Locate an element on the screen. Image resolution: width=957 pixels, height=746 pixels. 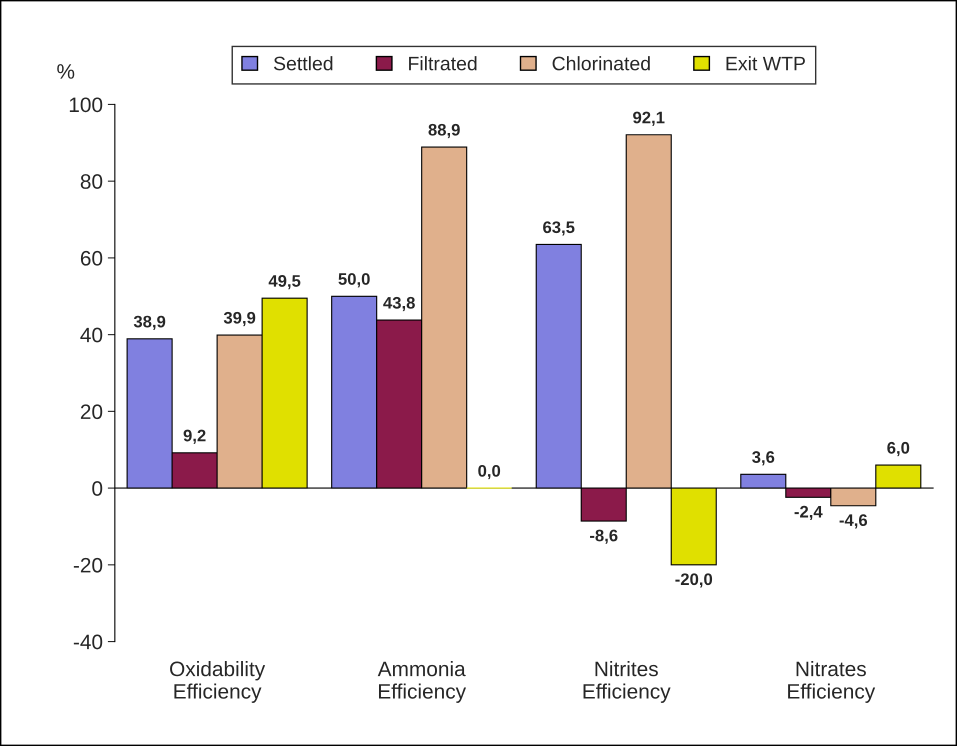
data-label: 39,9 is located at coordinates (240, 319).